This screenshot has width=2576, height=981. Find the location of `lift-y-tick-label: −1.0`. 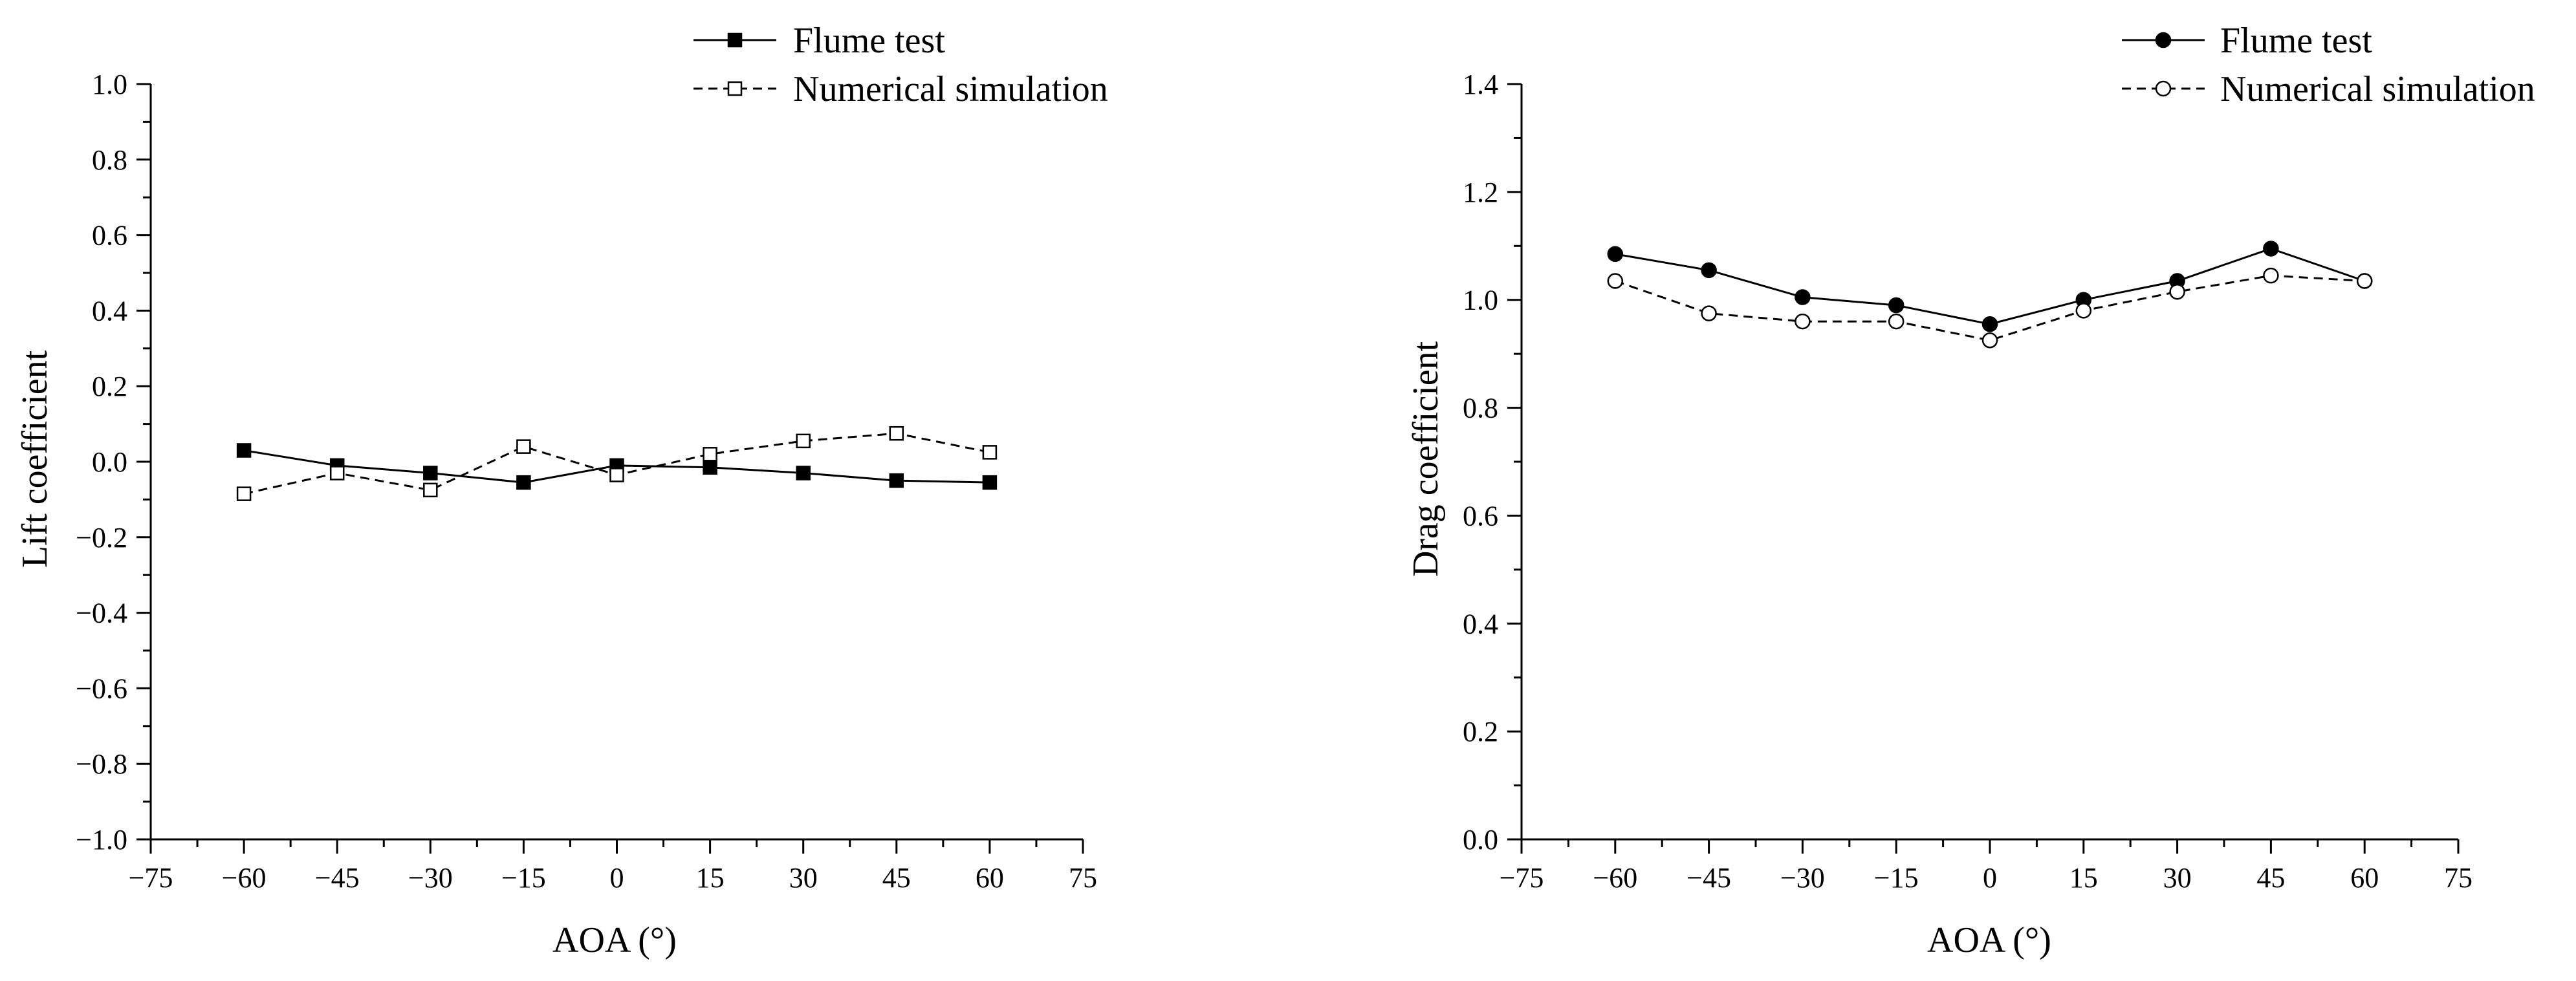

lift-y-tick-label: −1.0 is located at coordinates (101, 840).